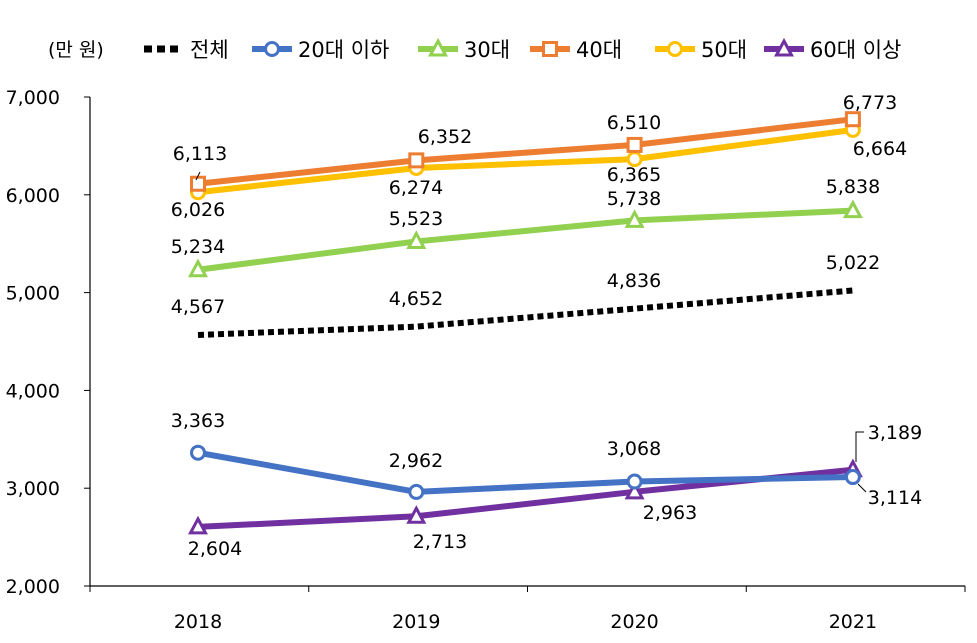  Describe the element at coordinates (870, 103) in the screenshot. I see `data-label: 6,773` at that location.